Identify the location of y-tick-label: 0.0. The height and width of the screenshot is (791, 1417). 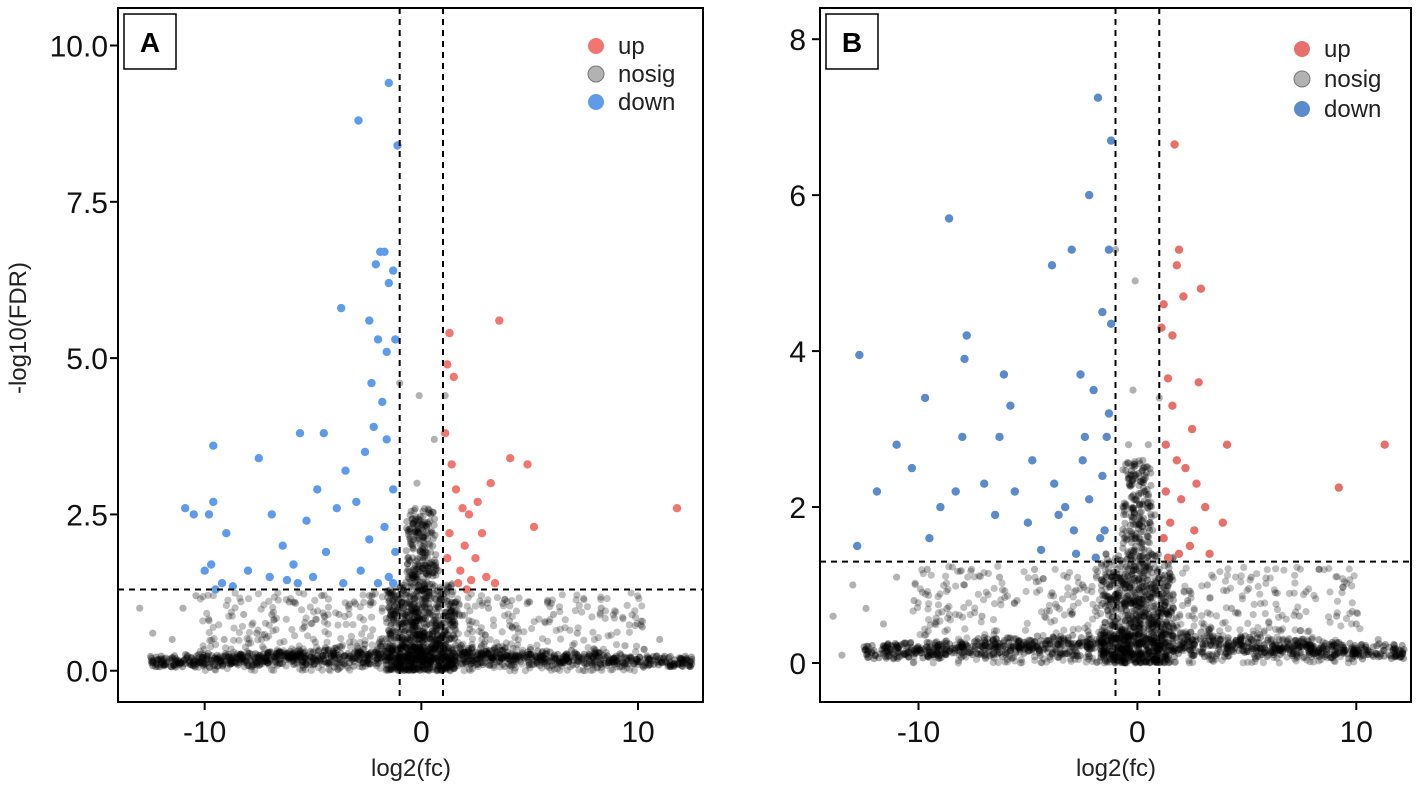
(87, 672).